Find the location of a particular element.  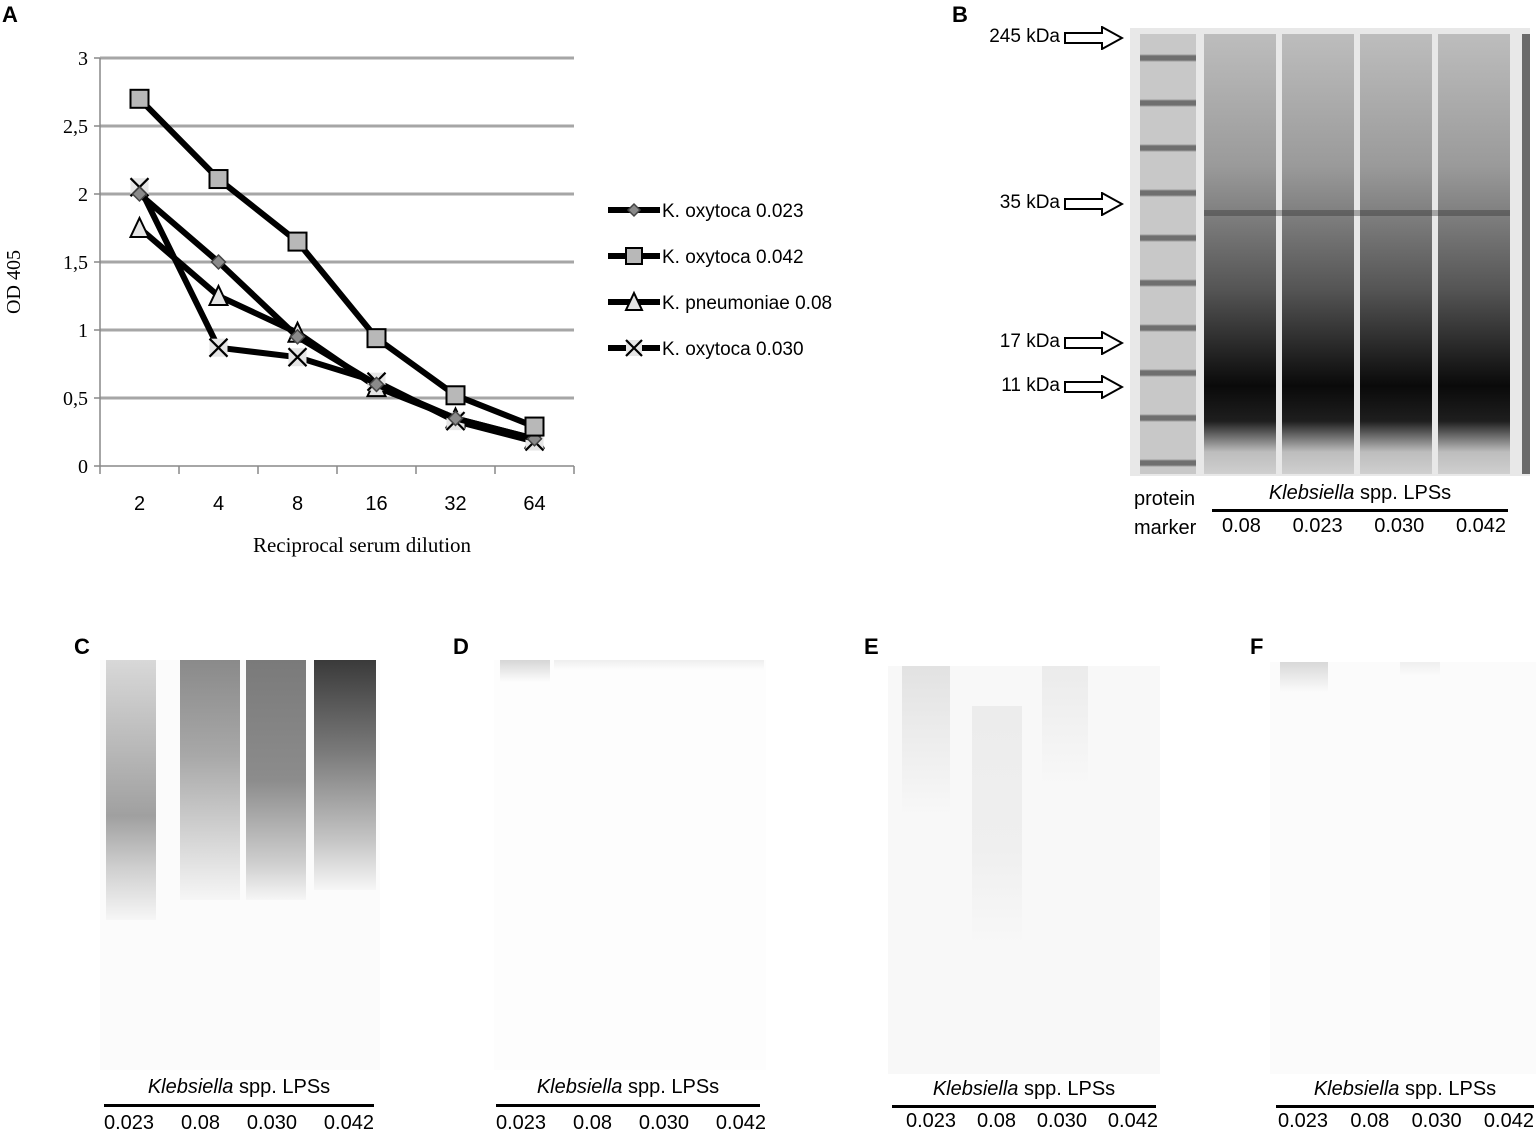

y-tick-label: 3 is located at coordinates (83, 59).